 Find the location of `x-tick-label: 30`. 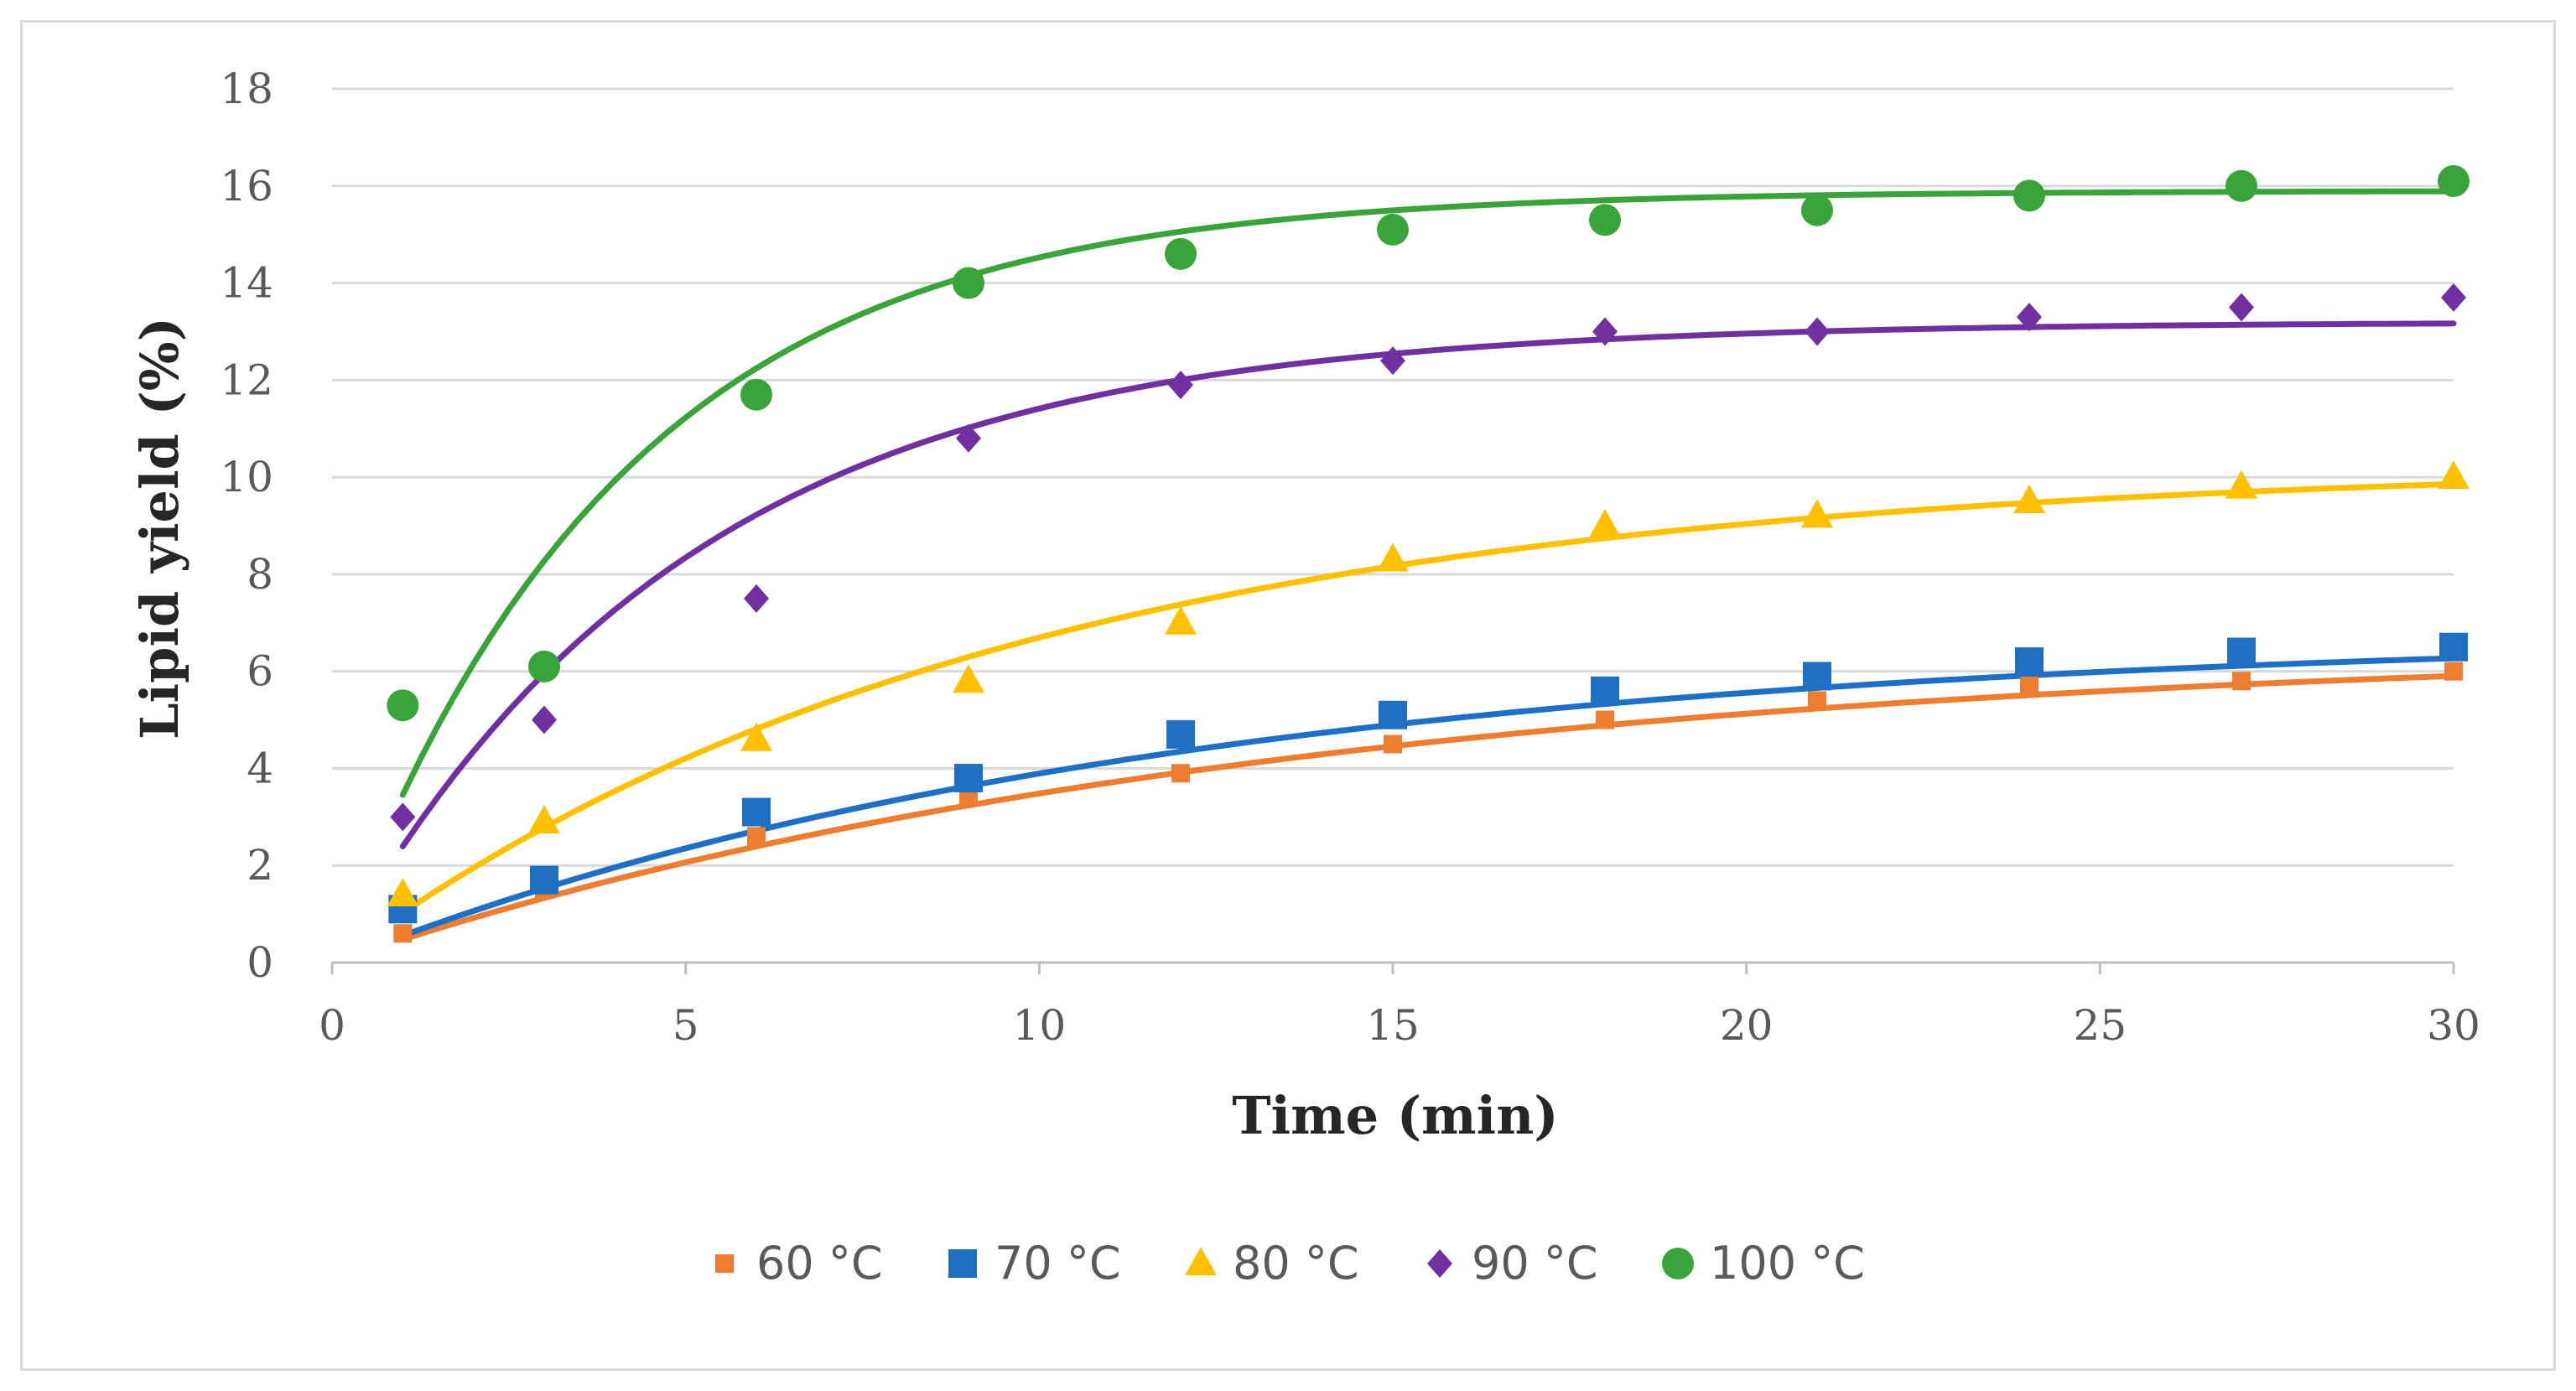

x-tick-label: 30 is located at coordinates (2453, 1025).